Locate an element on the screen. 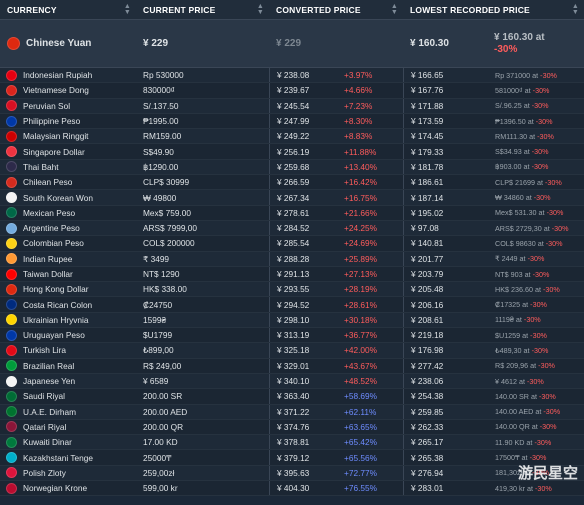 The image size is (584, 505). lowest-original: R$ 209,96 at -30% is located at coordinates (525, 366).